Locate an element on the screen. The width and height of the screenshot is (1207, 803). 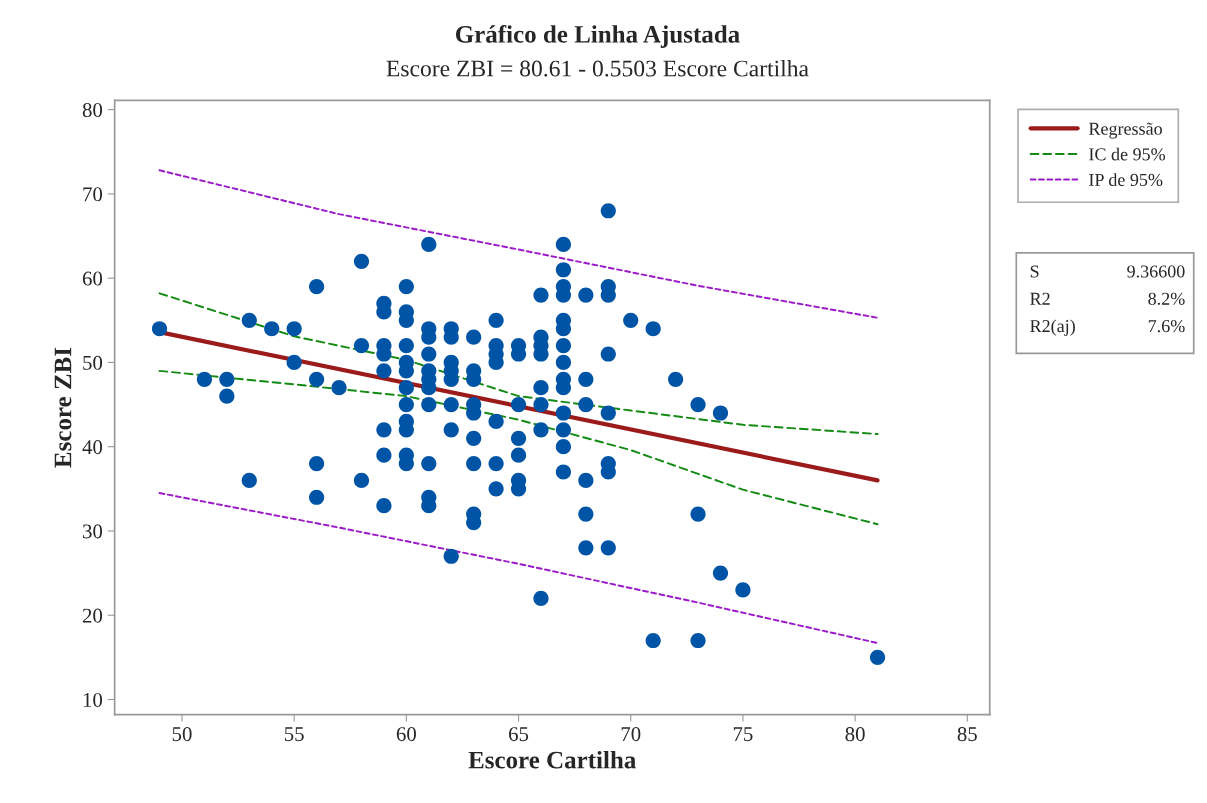
x-tick-label: 55 is located at coordinates (294, 734).